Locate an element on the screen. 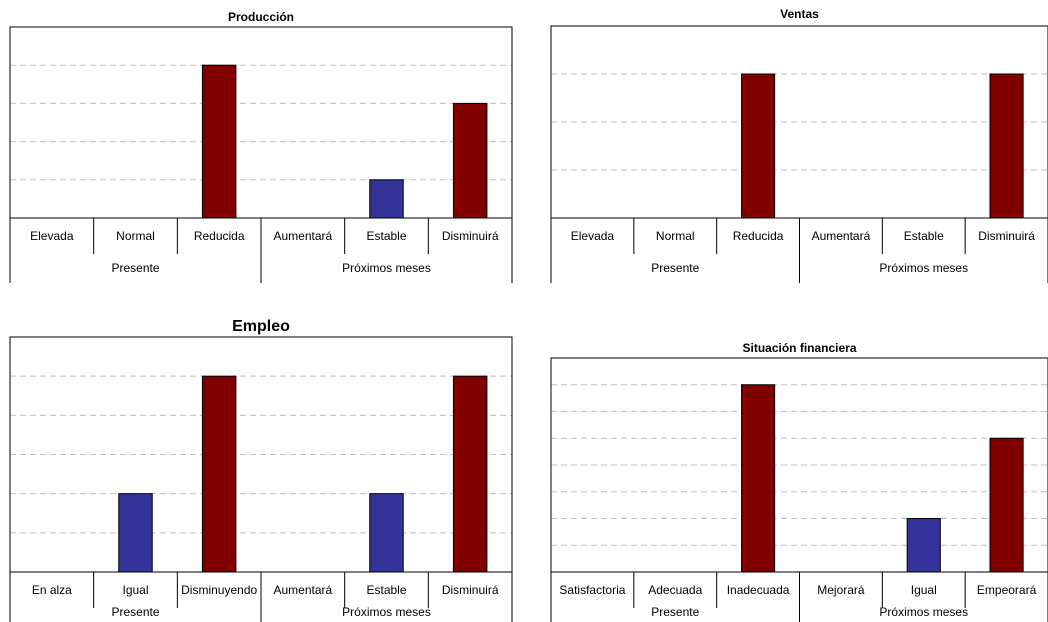 This screenshot has height=622, width=1048. category-label: Mejorará is located at coordinates (841, 590).